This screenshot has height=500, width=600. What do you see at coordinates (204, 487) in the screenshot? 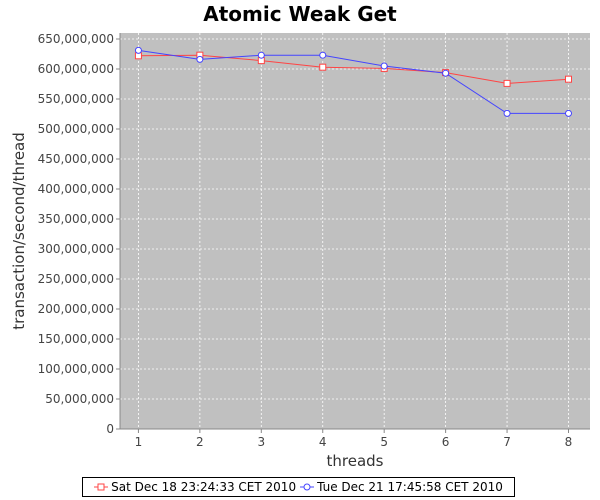
I see `legend-label: Sat Dec 18 23:24:33 CET 2010` at bounding box center [204, 487].